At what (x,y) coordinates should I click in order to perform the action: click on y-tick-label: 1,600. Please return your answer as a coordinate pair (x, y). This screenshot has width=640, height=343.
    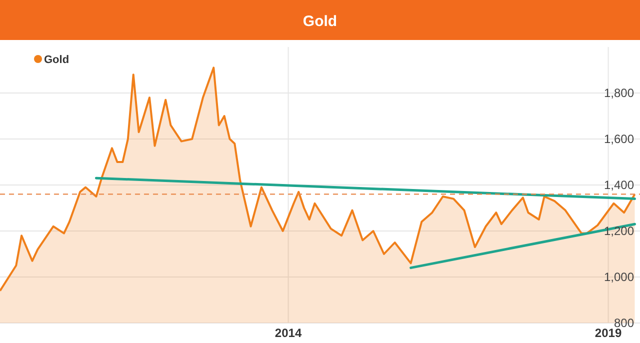
    Looking at the image, I should click on (619, 139).